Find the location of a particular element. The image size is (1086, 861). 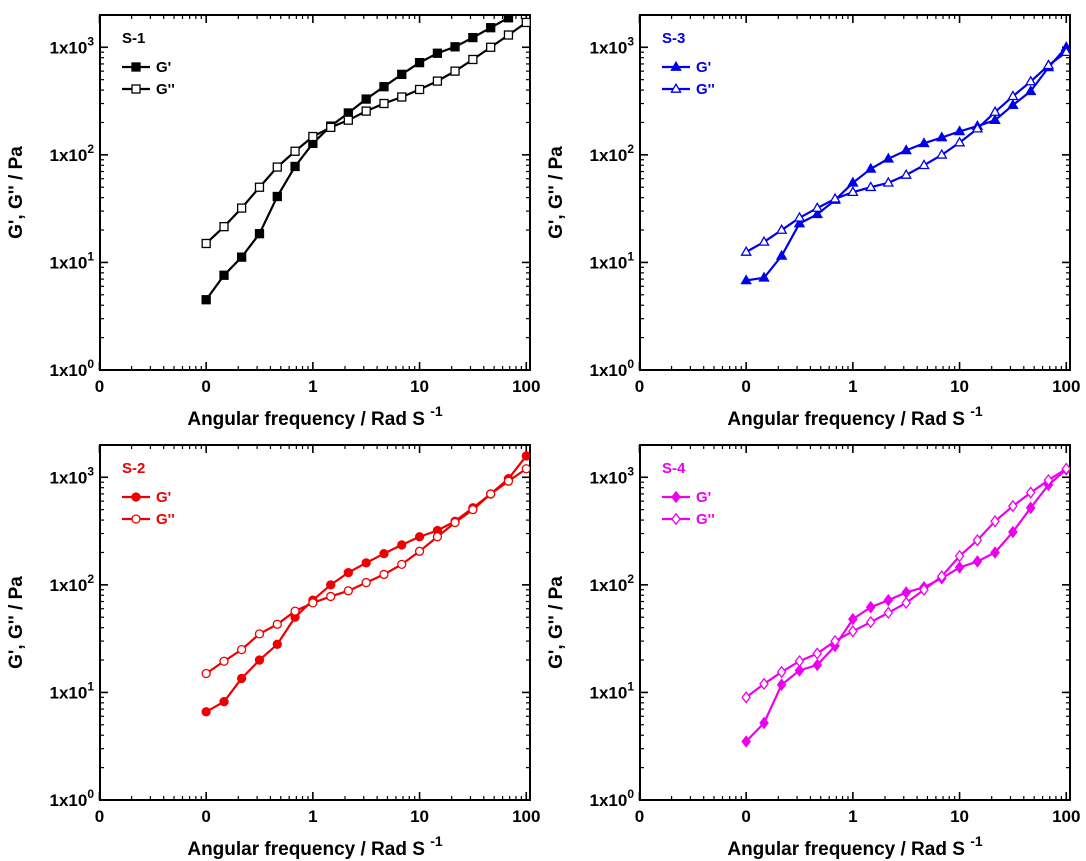

y-tick-label: 1x10² is located at coordinates (611, 583).